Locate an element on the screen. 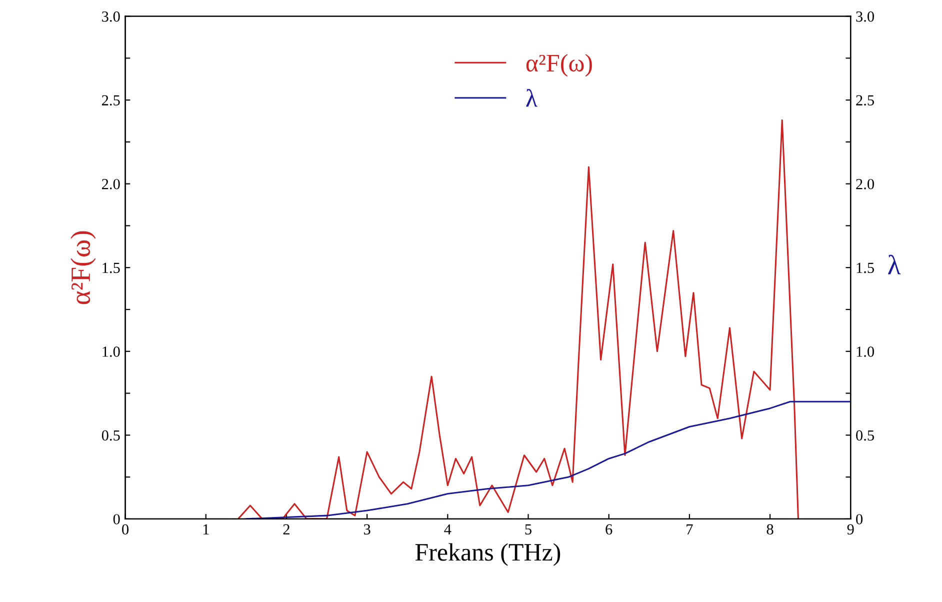 This screenshot has width=942, height=602. y-tick-label: 1.0 is located at coordinates (111, 351).